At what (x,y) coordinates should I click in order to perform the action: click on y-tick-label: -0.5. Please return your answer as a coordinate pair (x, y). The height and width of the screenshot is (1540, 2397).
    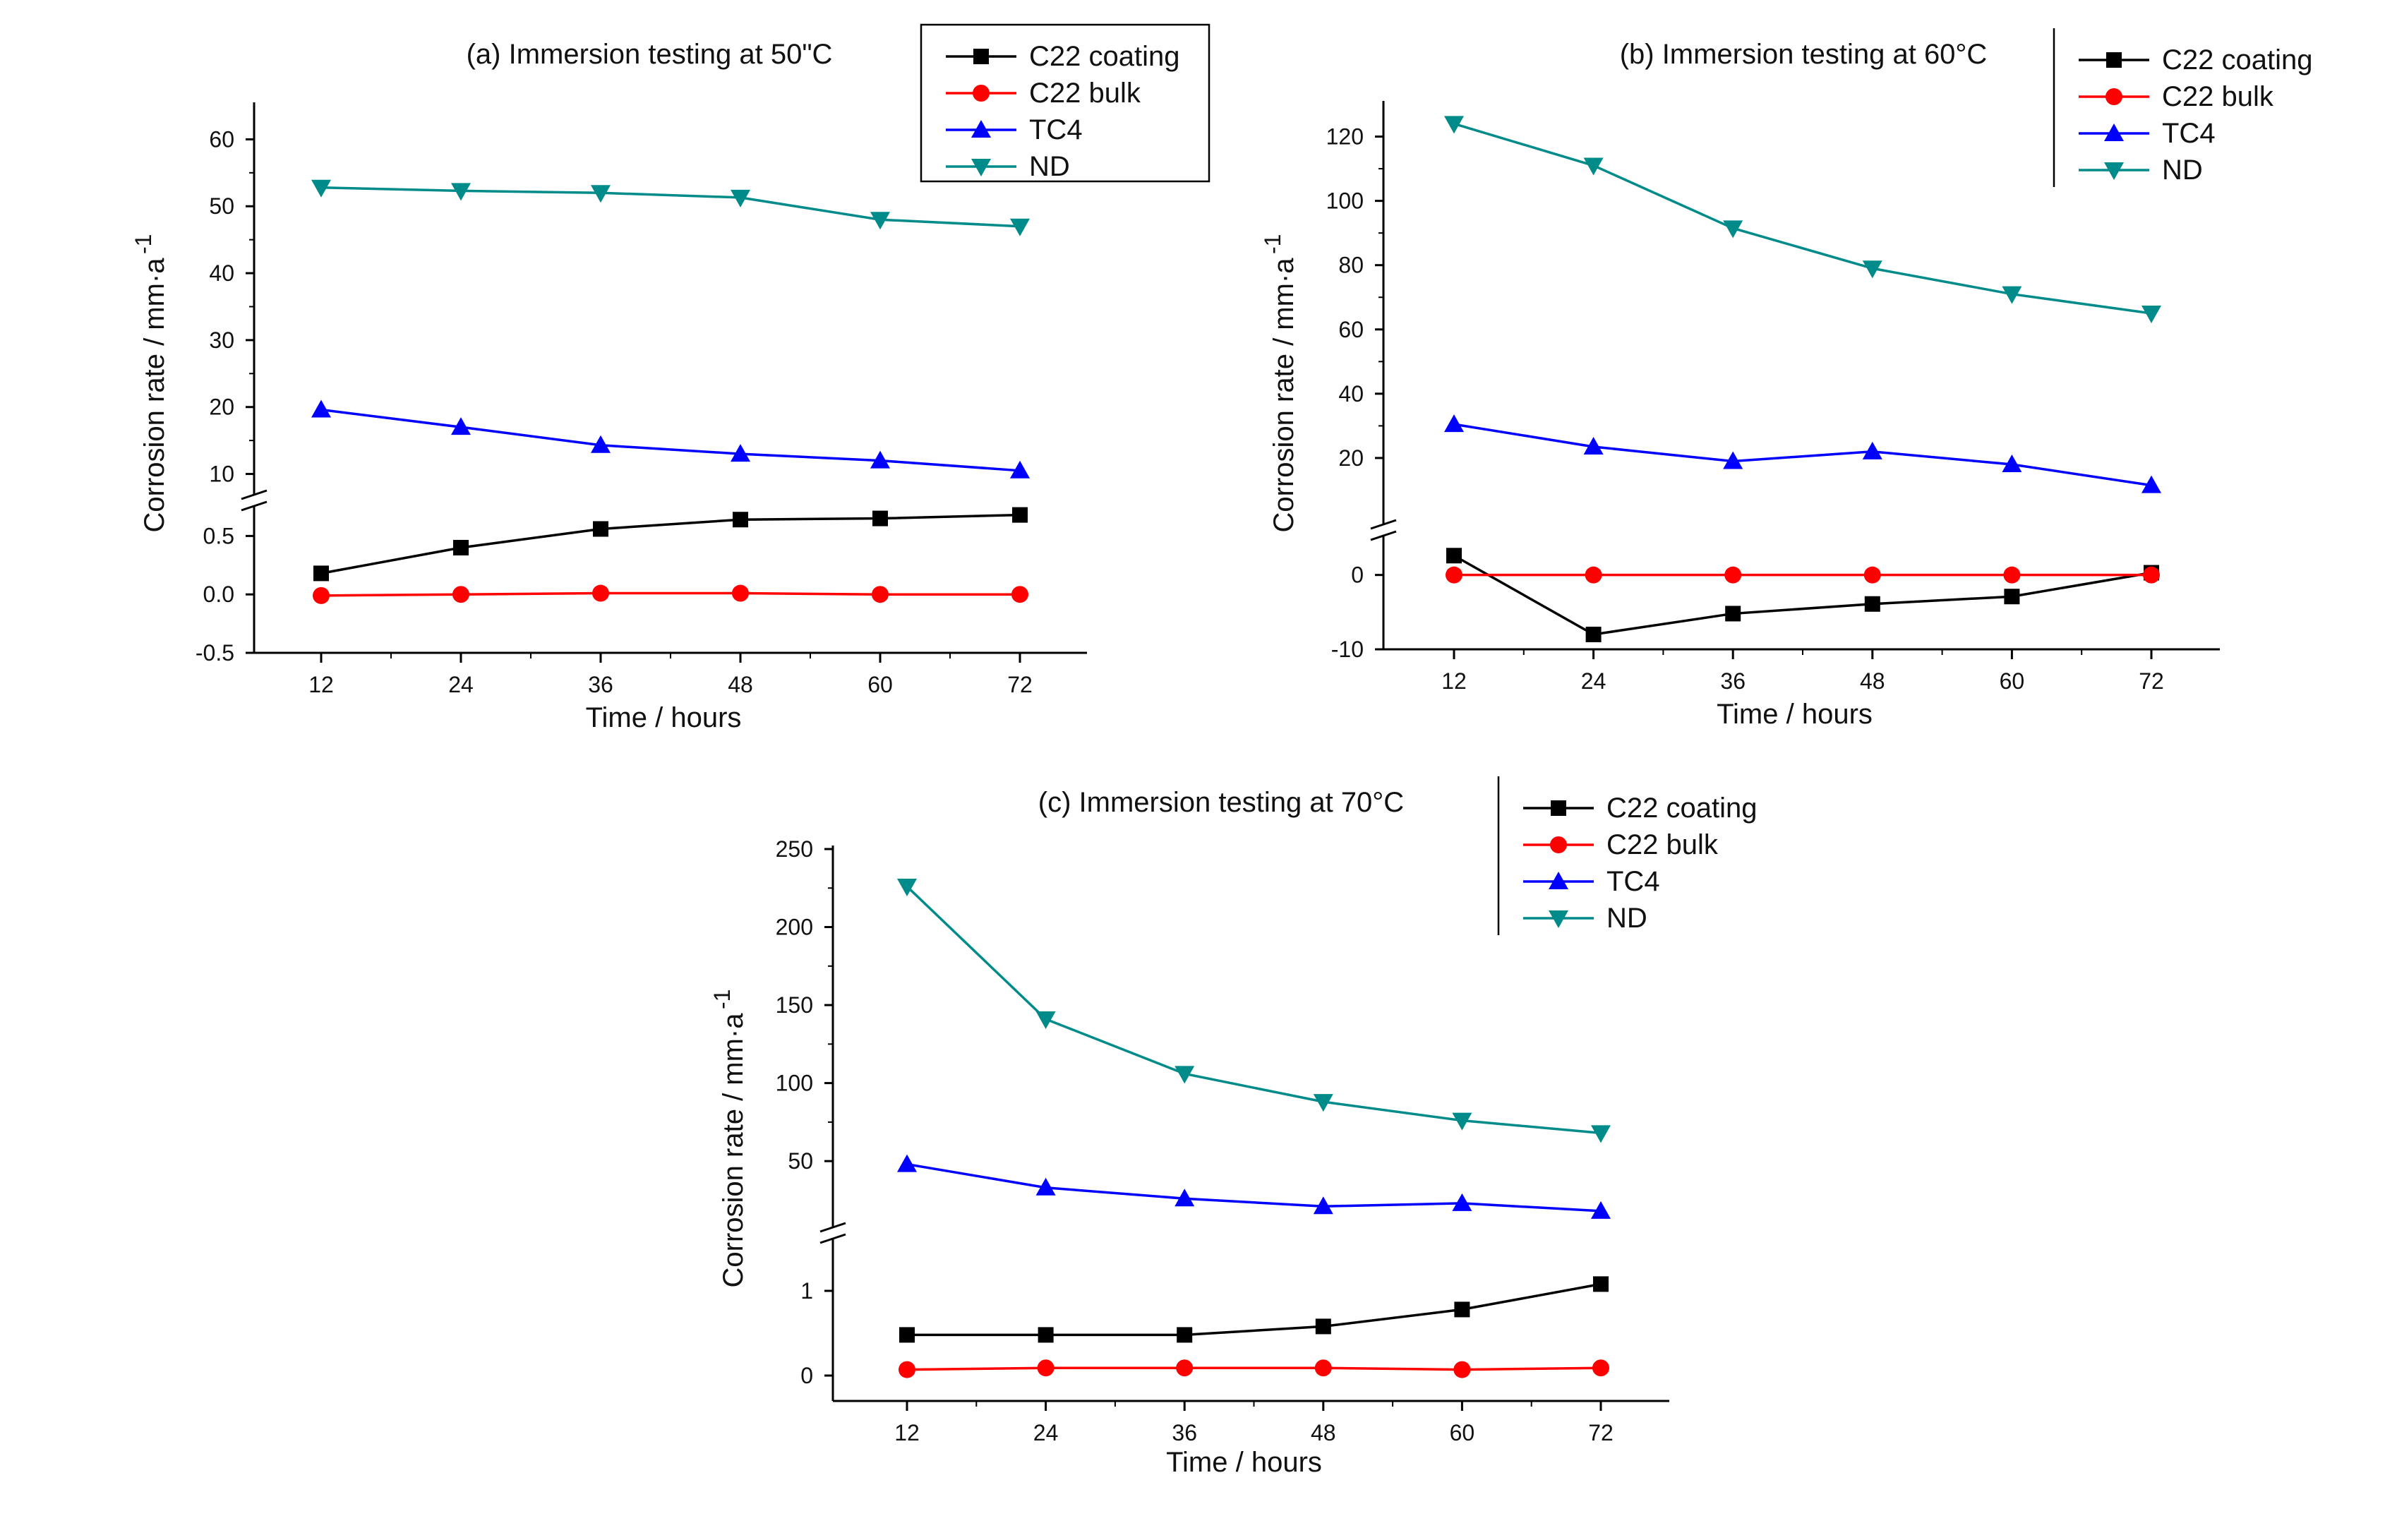
    Looking at the image, I should click on (215, 653).